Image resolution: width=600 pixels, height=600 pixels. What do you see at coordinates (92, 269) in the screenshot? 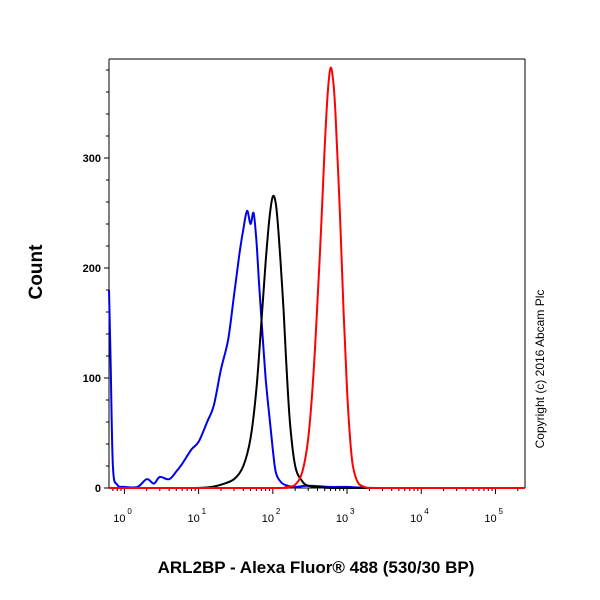
I see `y-tick-label: 200` at bounding box center [92, 269].